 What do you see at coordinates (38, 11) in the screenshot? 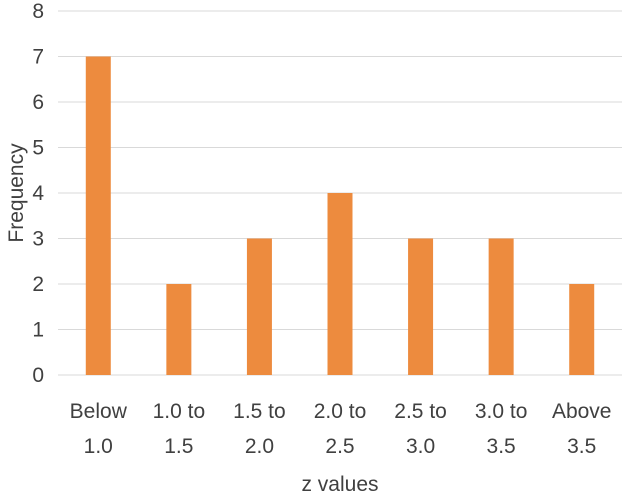
I see `y-tick-label: 8` at bounding box center [38, 11].